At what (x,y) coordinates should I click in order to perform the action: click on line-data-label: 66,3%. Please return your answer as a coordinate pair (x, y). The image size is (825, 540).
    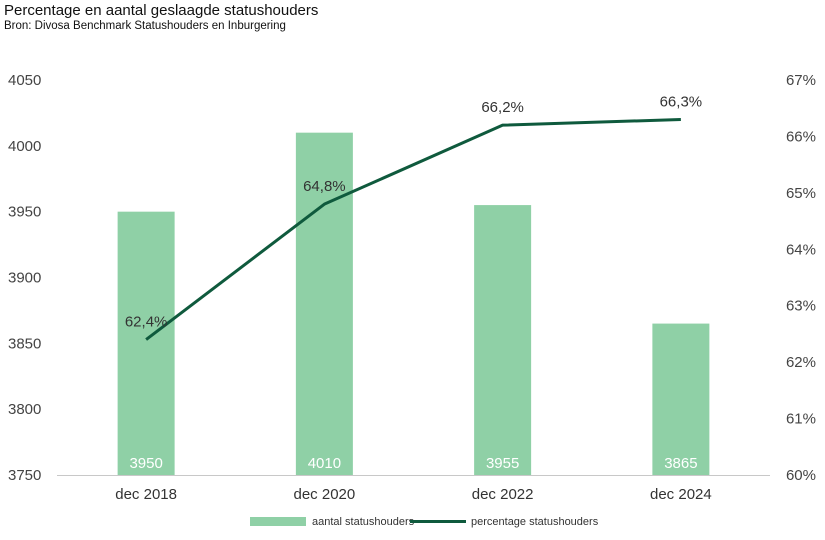
    Looking at the image, I should click on (681, 102).